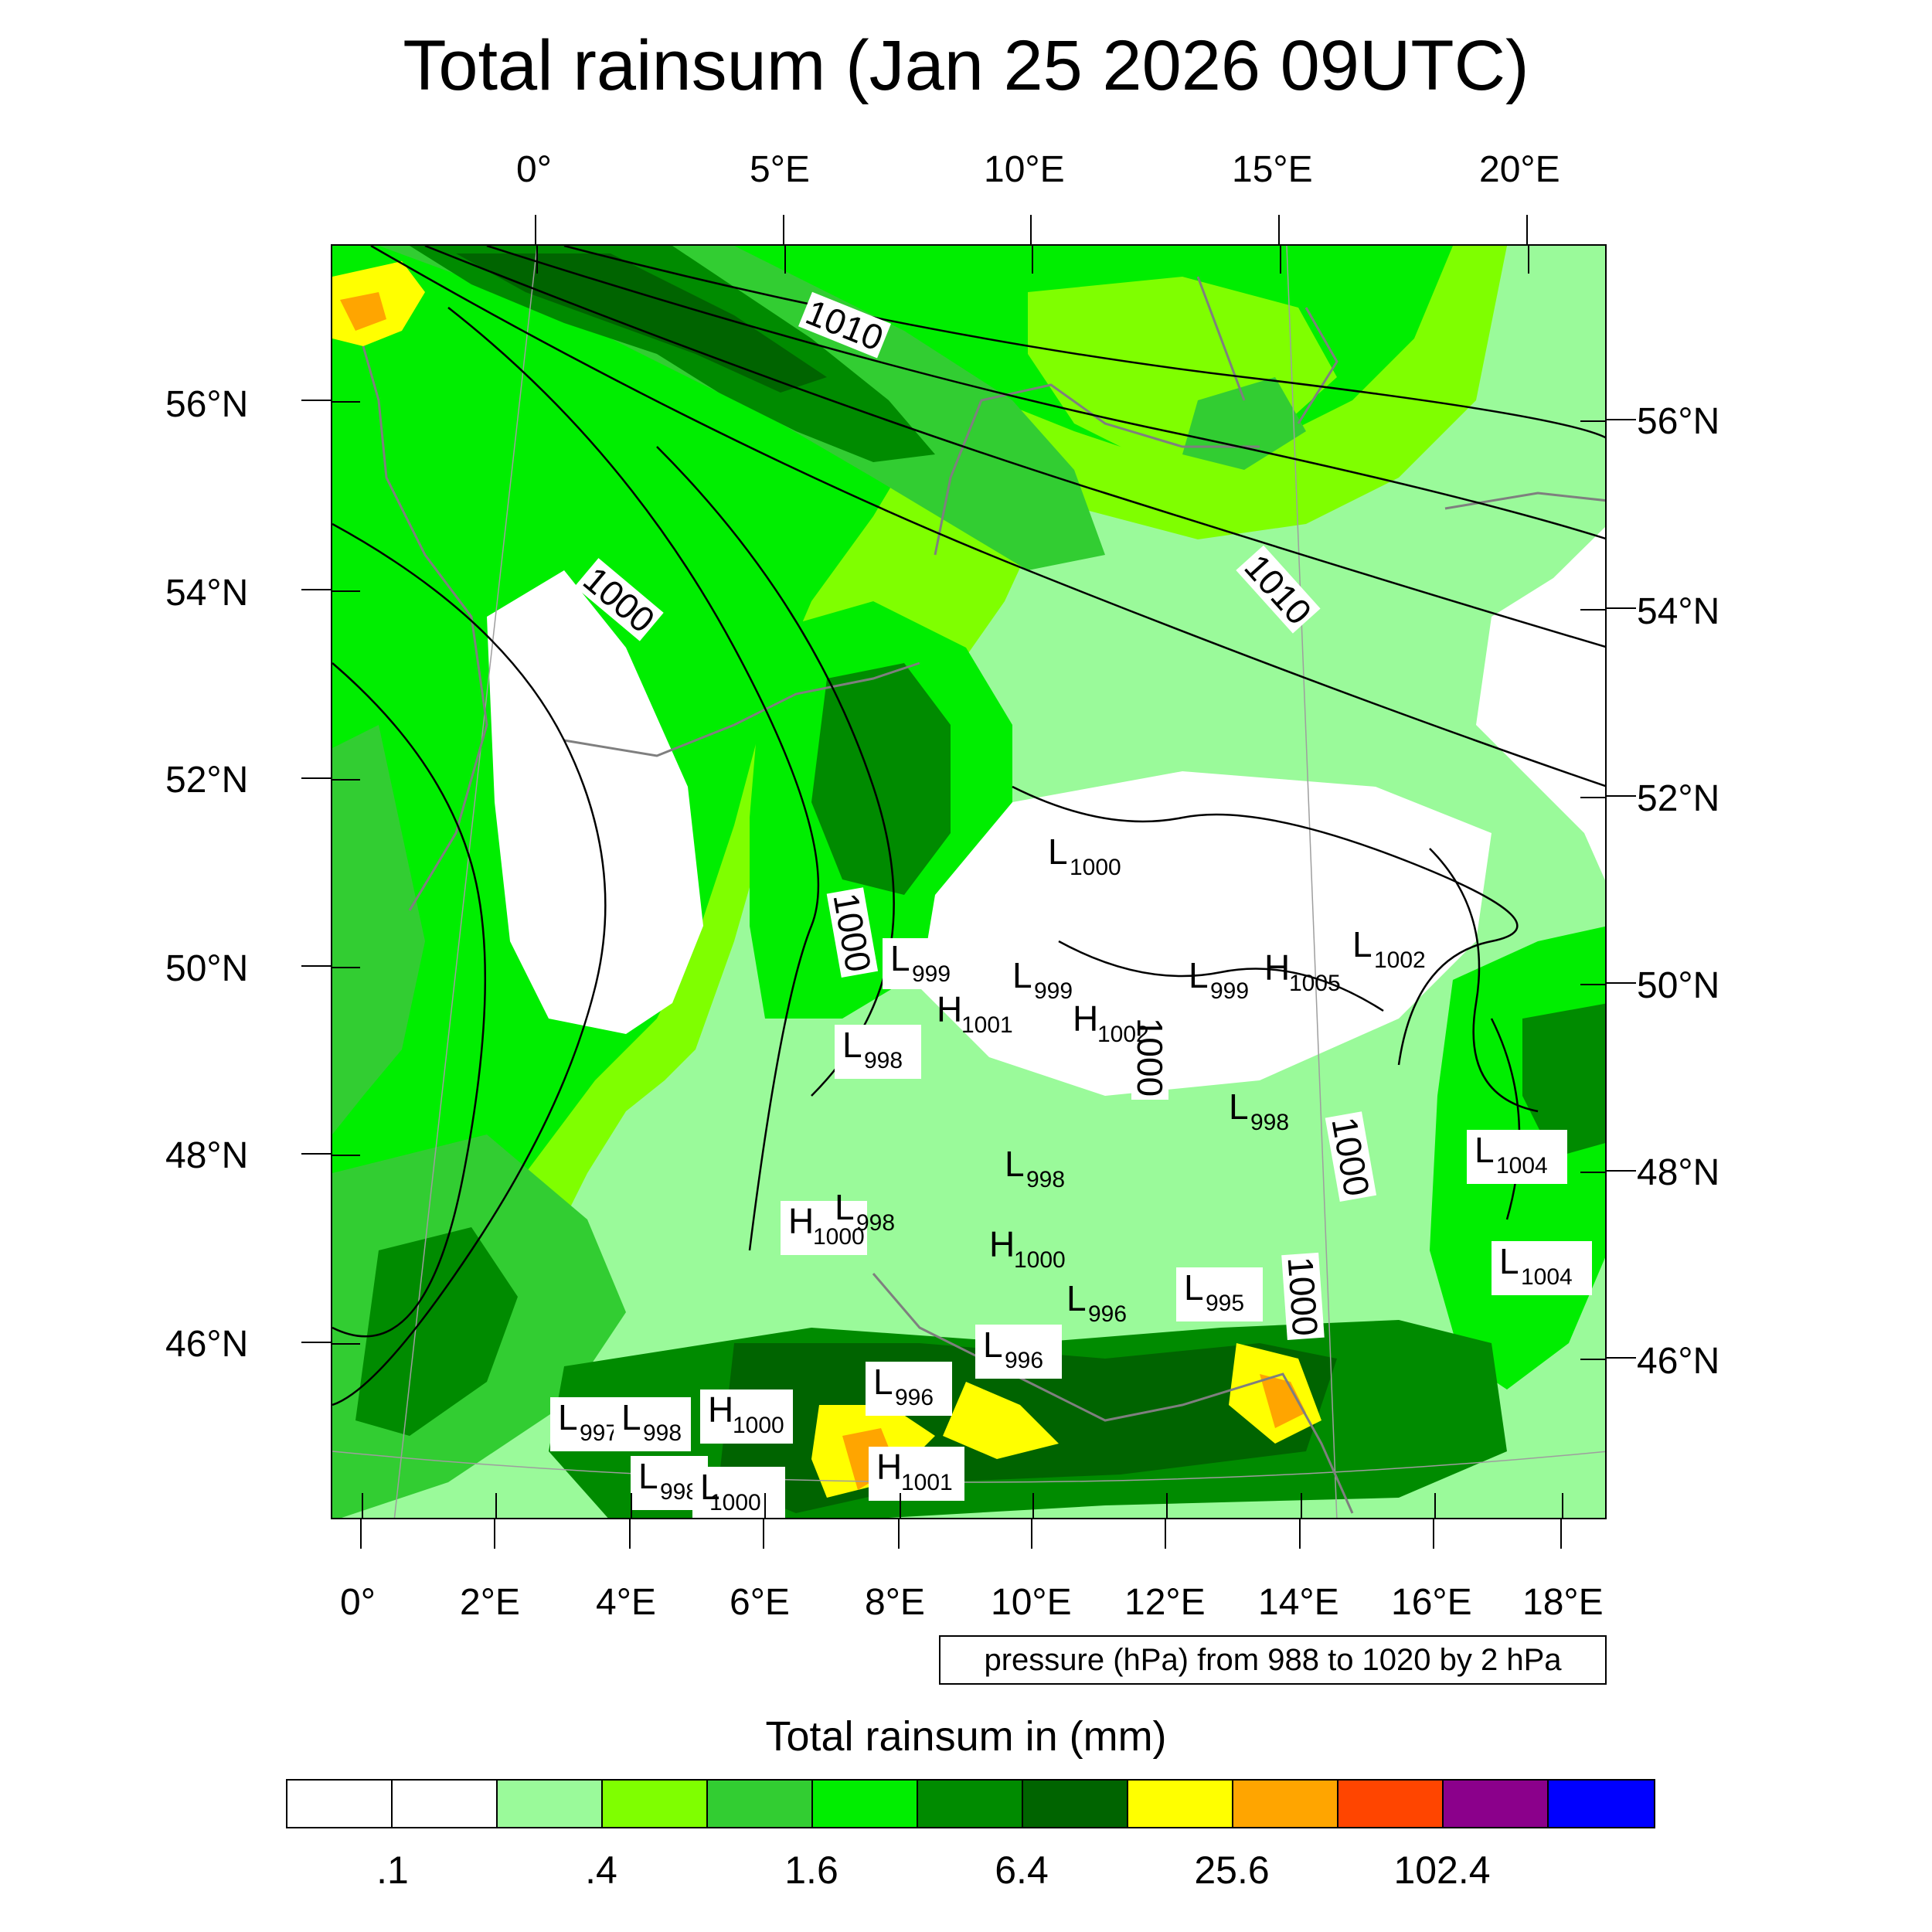 The image size is (1932, 1932). What do you see at coordinates (1519, 169) in the screenshot?
I see `top-lon-label: 20°E` at bounding box center [1519, 169].